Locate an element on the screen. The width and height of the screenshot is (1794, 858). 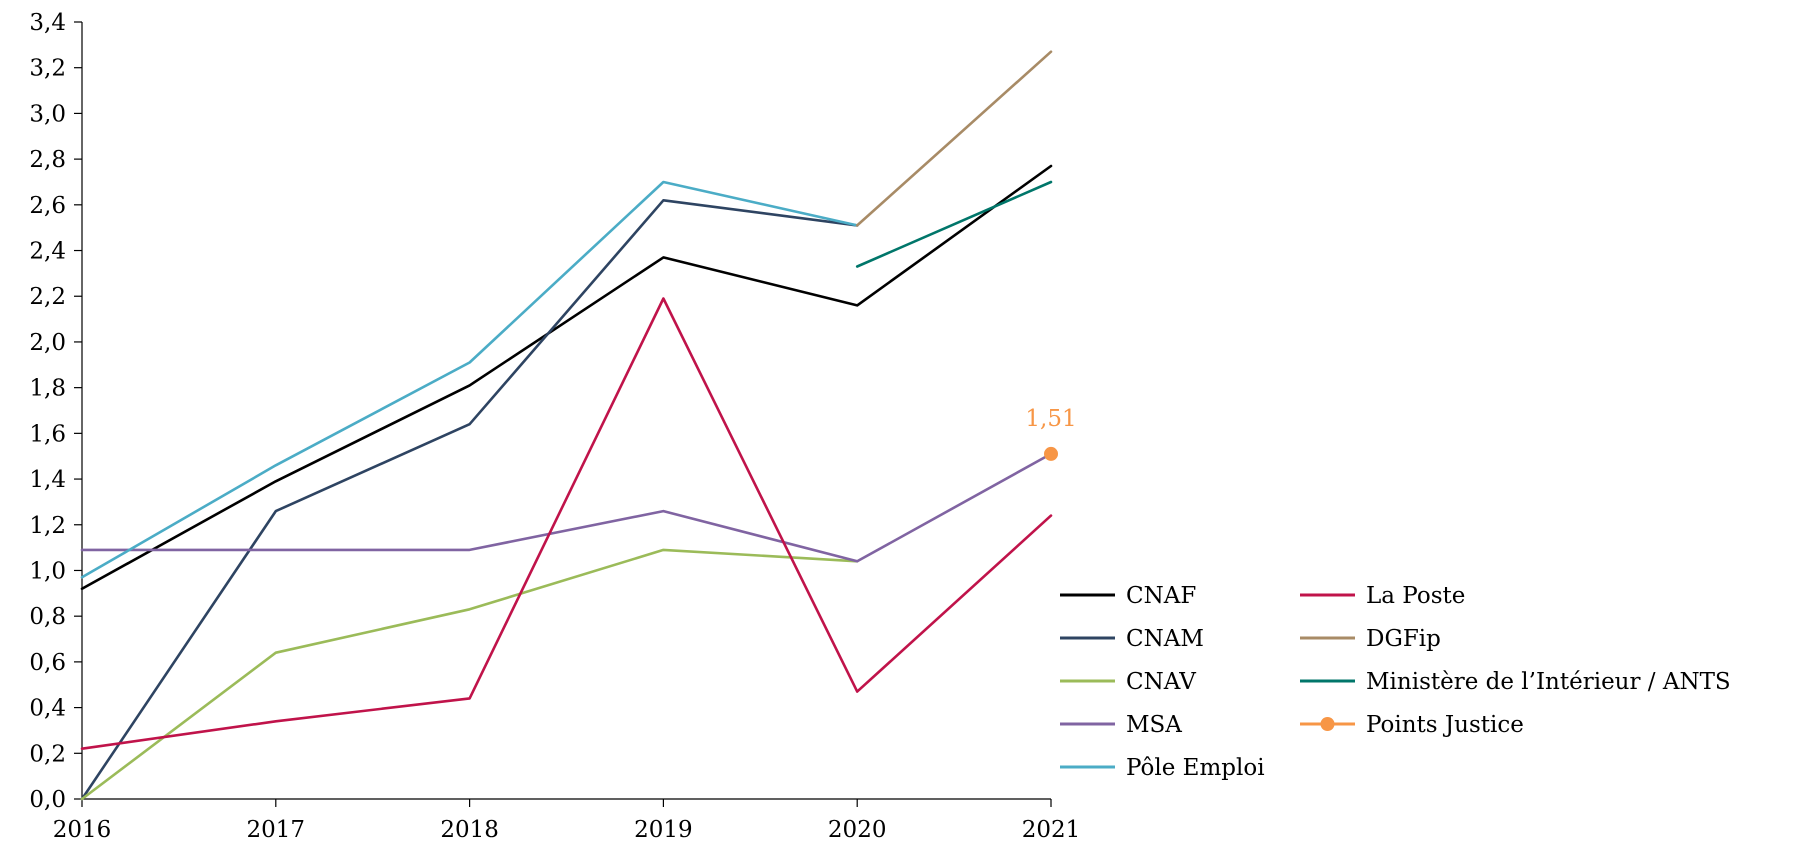
legend-label: Points Justice is located at coordinates (1445, 725).